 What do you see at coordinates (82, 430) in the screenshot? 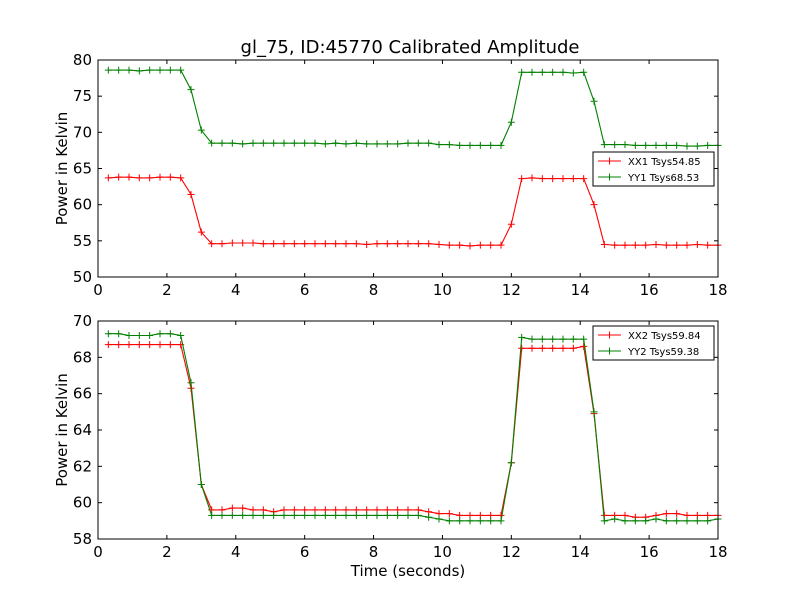
I see `y-tick-label: 64` at bounding box center [82, 430].